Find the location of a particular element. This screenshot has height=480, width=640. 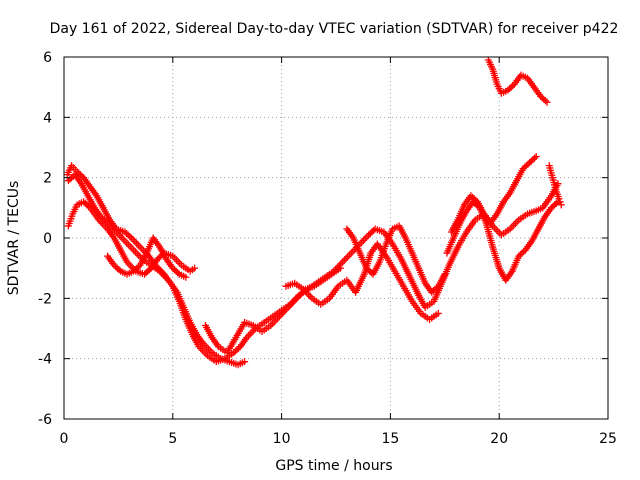

y-tick-label: 2 is located at coordinates (47, 179).